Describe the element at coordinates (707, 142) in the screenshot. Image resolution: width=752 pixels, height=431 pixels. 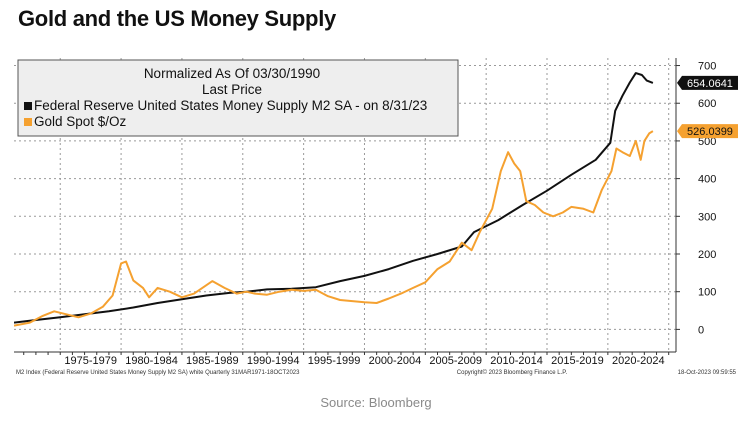
I see `y-tick-label-500: 500` at that location.